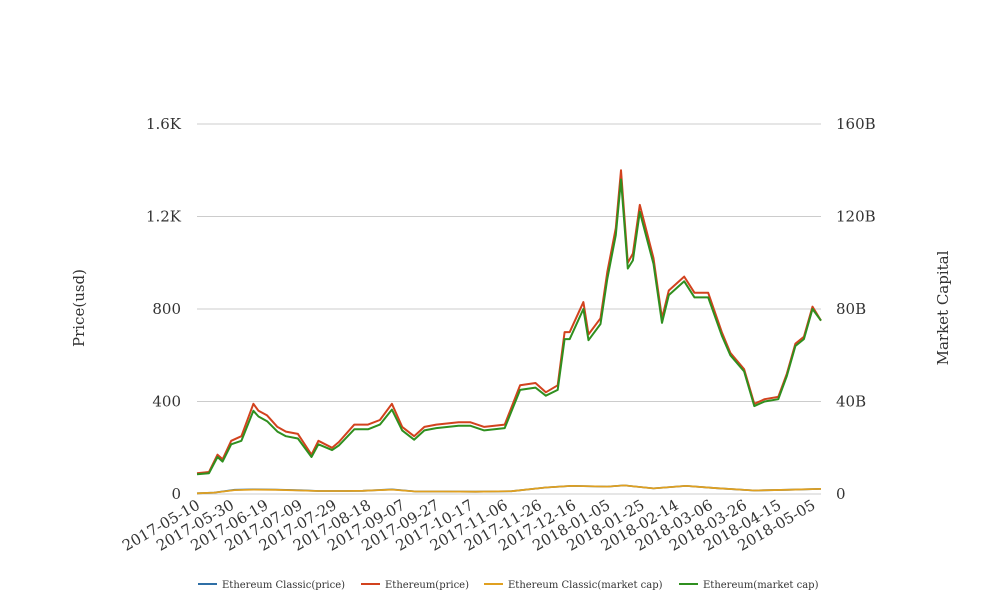 Image resolution: width=1008 pixels, height=616 pixels. What do you see at coordinates (79, 308) in the screenshot?
I see `left-axis-title: Price(usd)` at bounding box center [79, 308].